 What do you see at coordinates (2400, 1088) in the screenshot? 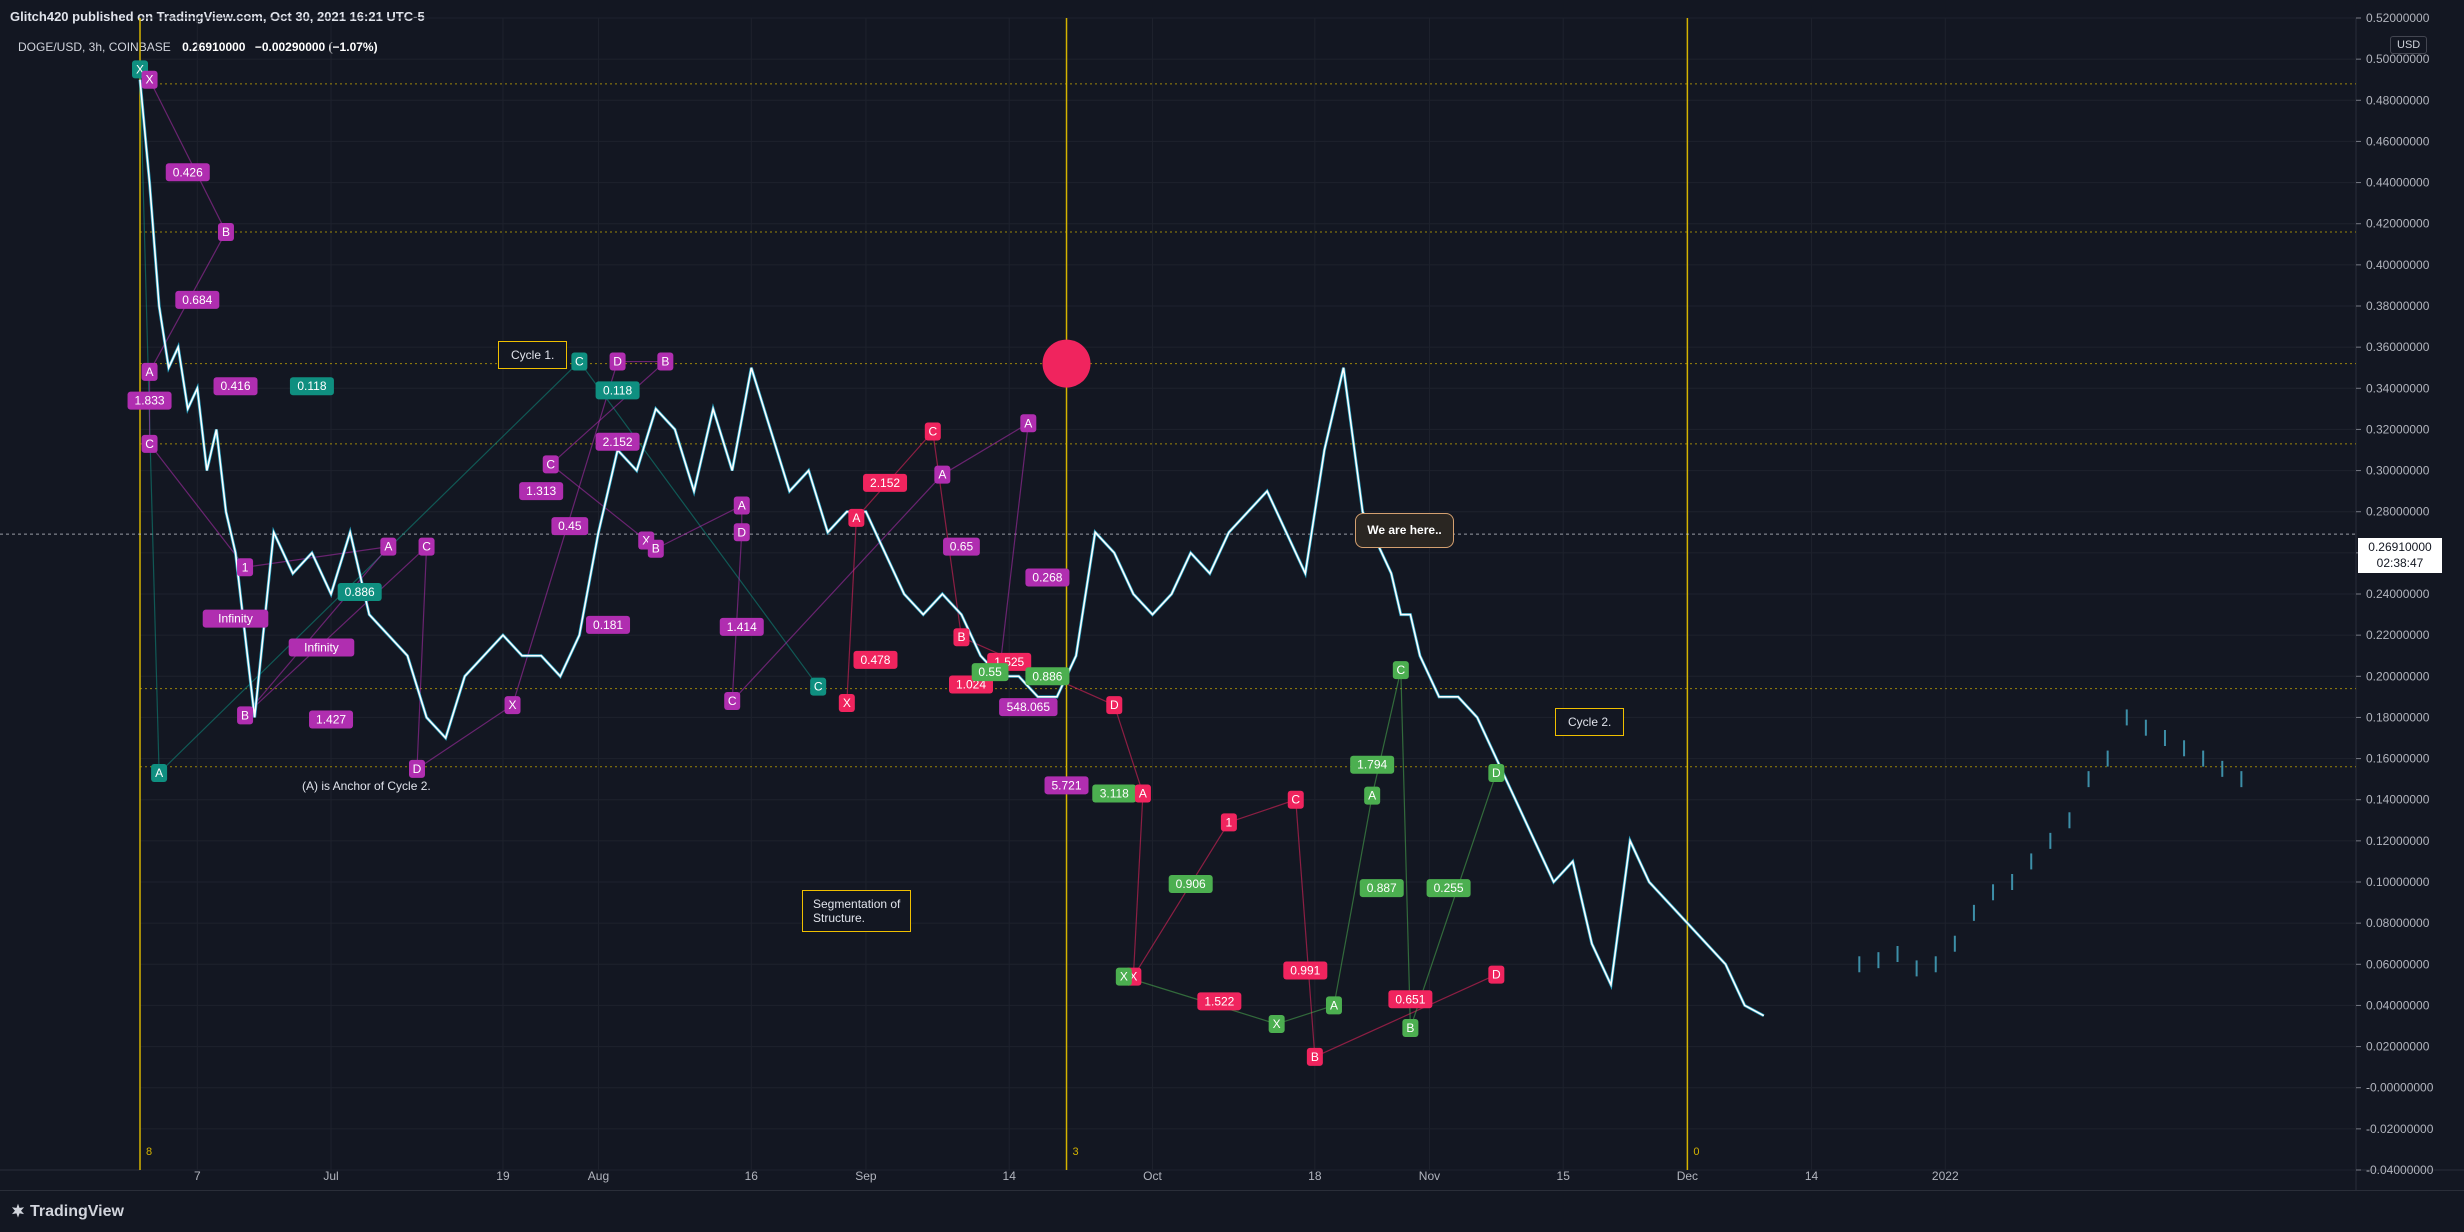
I see `y-tick-label: -0.00000000` at bounding box center [2400, 1088].